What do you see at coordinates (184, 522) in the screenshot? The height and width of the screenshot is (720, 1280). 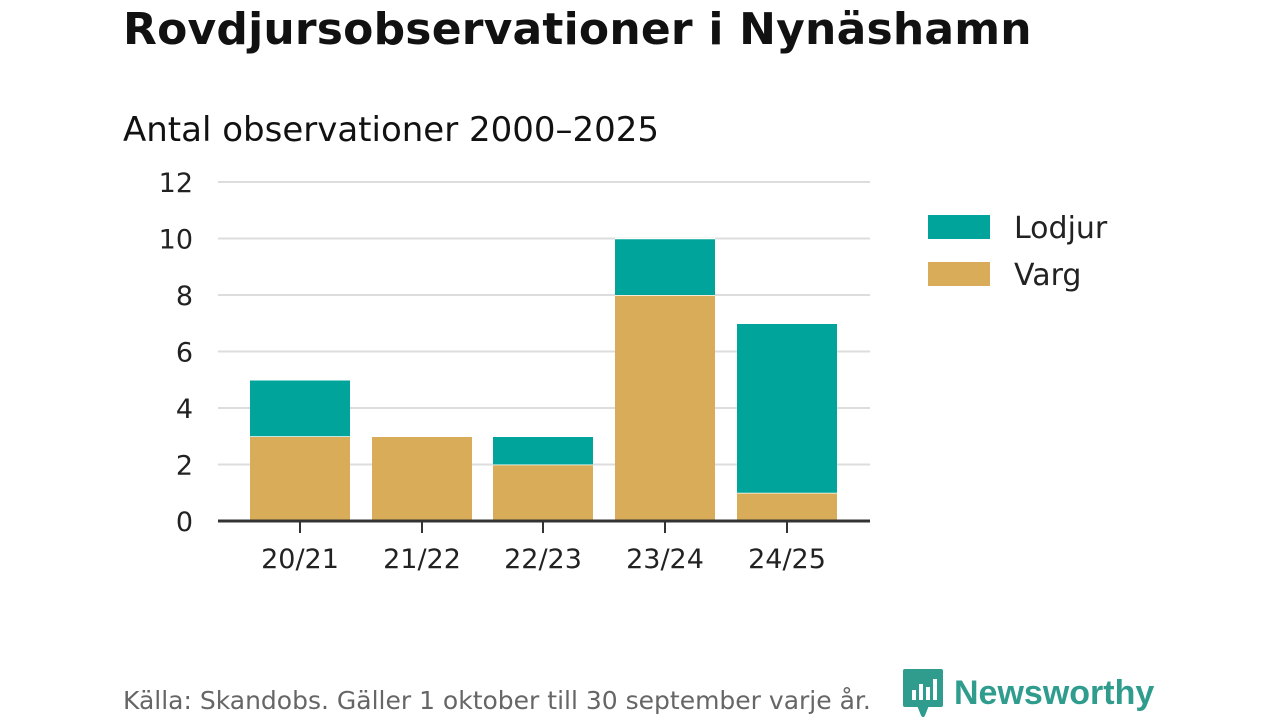 I see `y-tick-label: 0` at bounding box center [184, 522].